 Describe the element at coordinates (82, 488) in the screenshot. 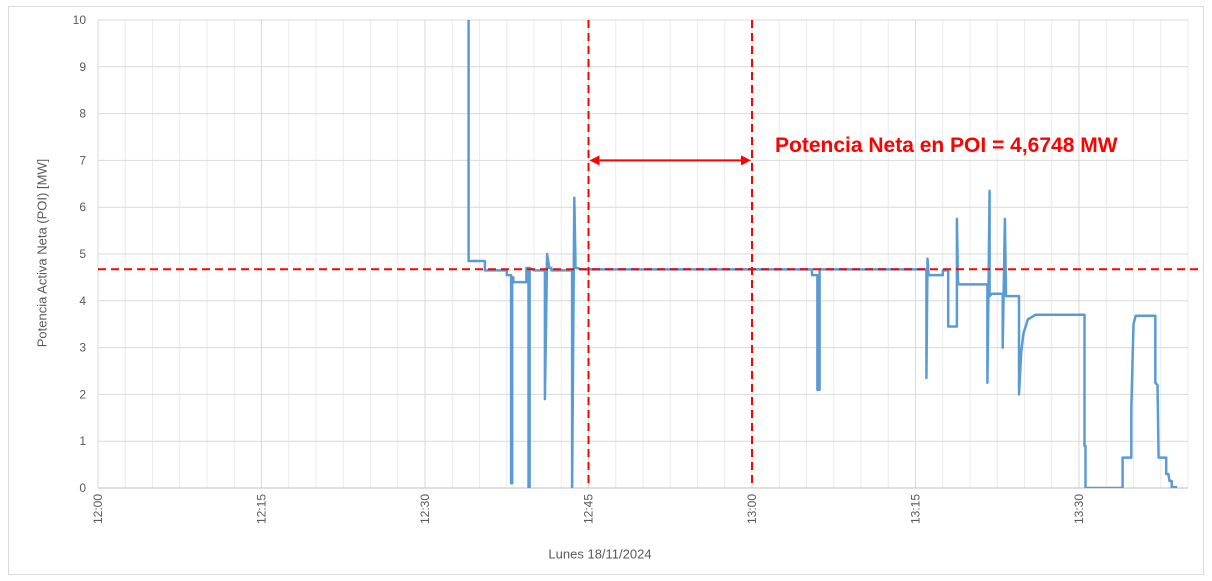

I see `y-tick-label: 0` at that location.